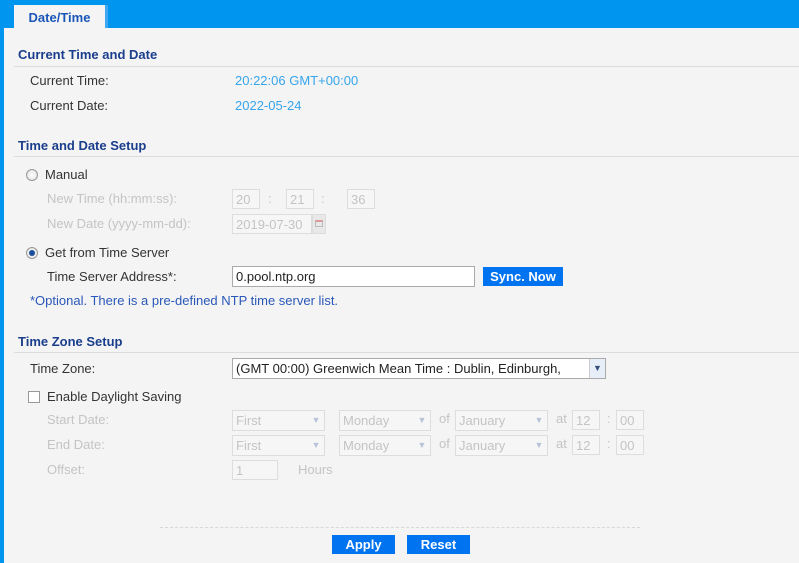 Image resolution: width=799 pixels, height=563 pixels. Describe the element at coordinates (315, 469) in the screenshot. I see `hours-label: Hours` at that location.